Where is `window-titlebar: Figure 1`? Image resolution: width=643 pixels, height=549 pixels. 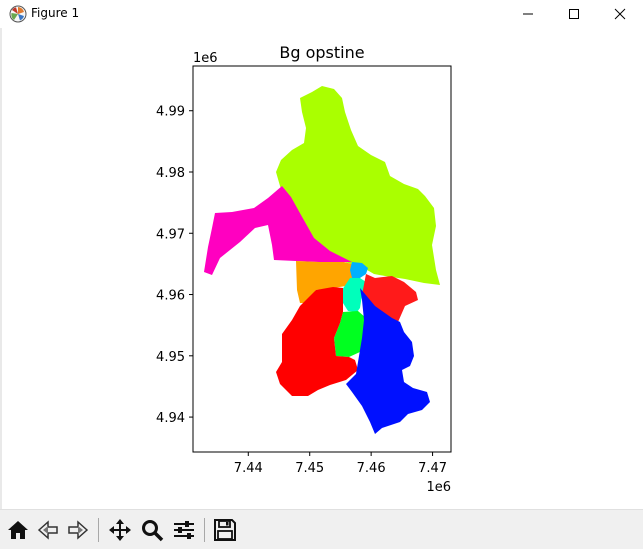 window-titlebar: Figure 1 is located at coordinates (321, 14).